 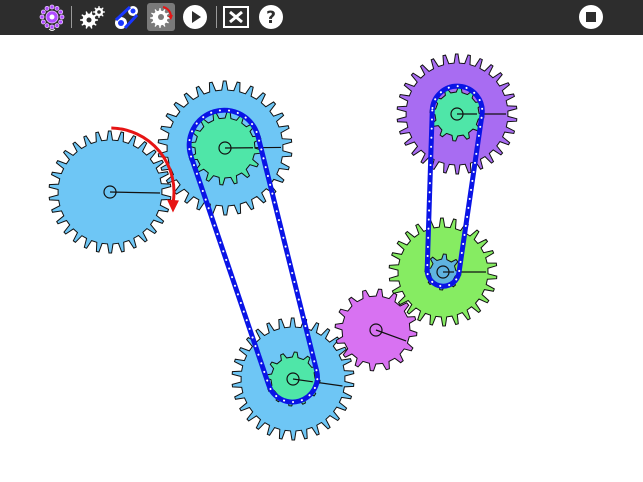 What do you see at coordinates (145, 169) in the screenshot?
I see `rotation-direction-indicator` at bounding box center [145, 169].